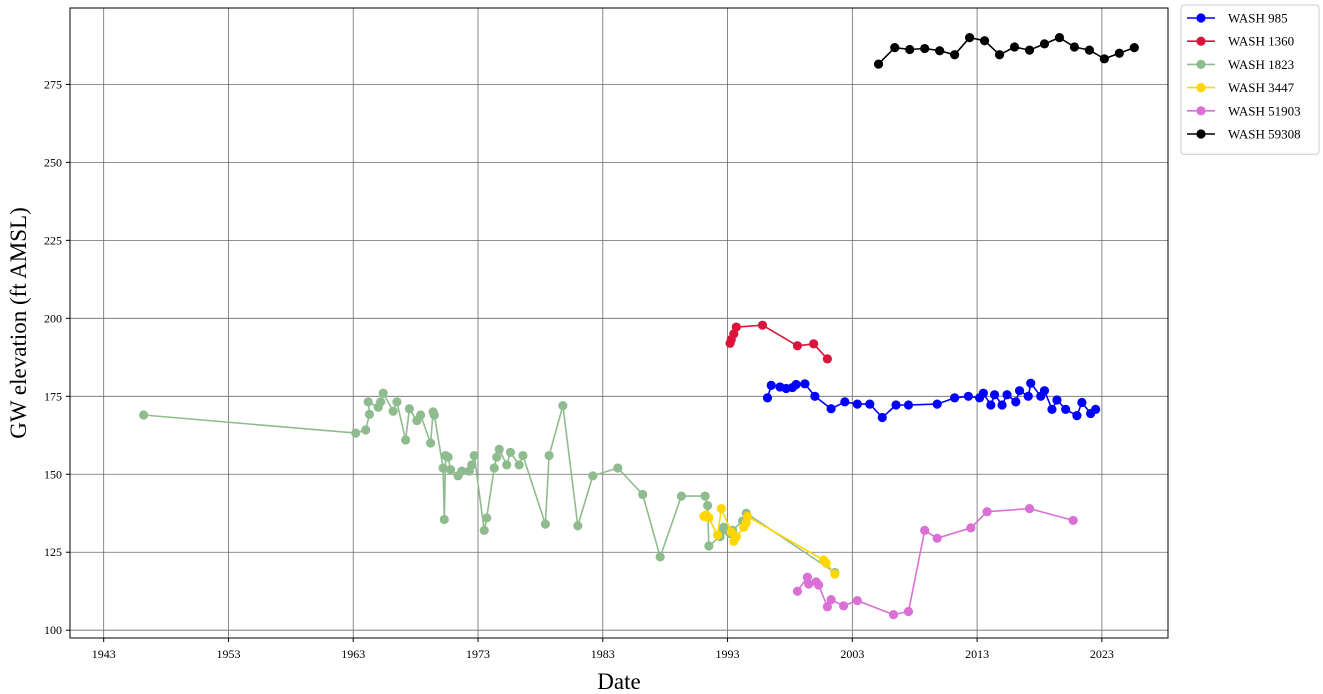 The width and height of the screenshot is (1323, 694). I want to click on legend-label: WASH 1823, so click(1261, 64).